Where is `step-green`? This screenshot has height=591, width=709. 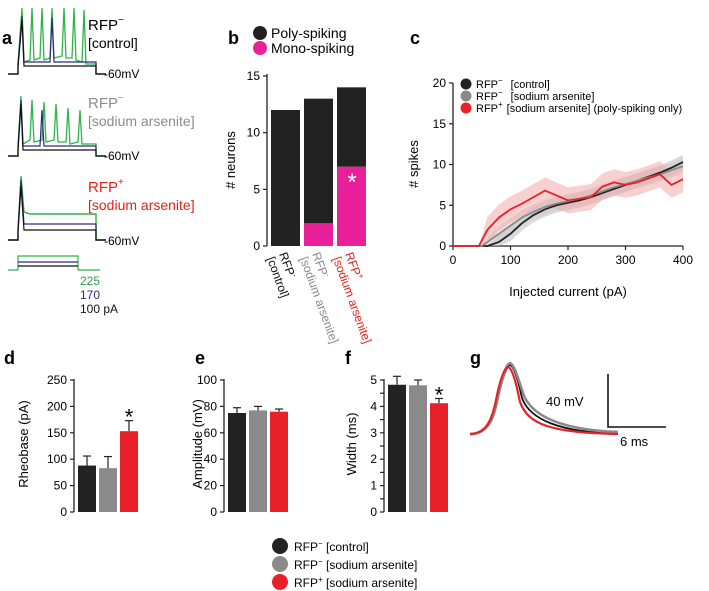
step-green is located at coordinates (54, 263).